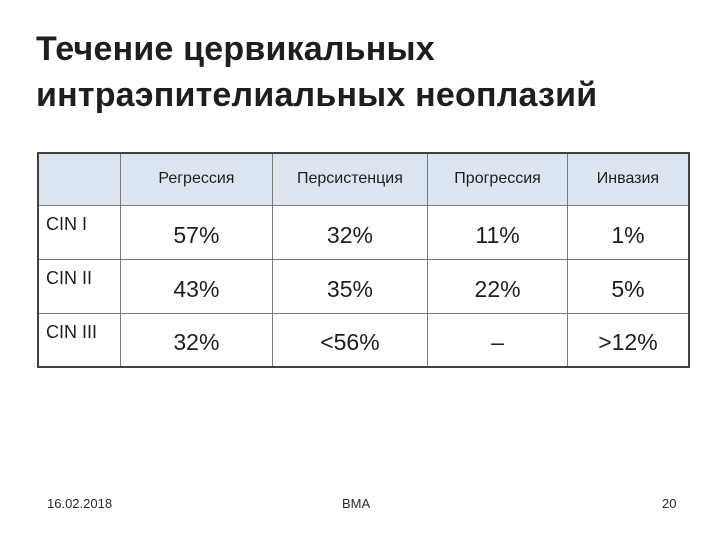  Describe the element at coordinates (356, 503) in the screenshot. I see `footer-center-text: ВМА` at that location.